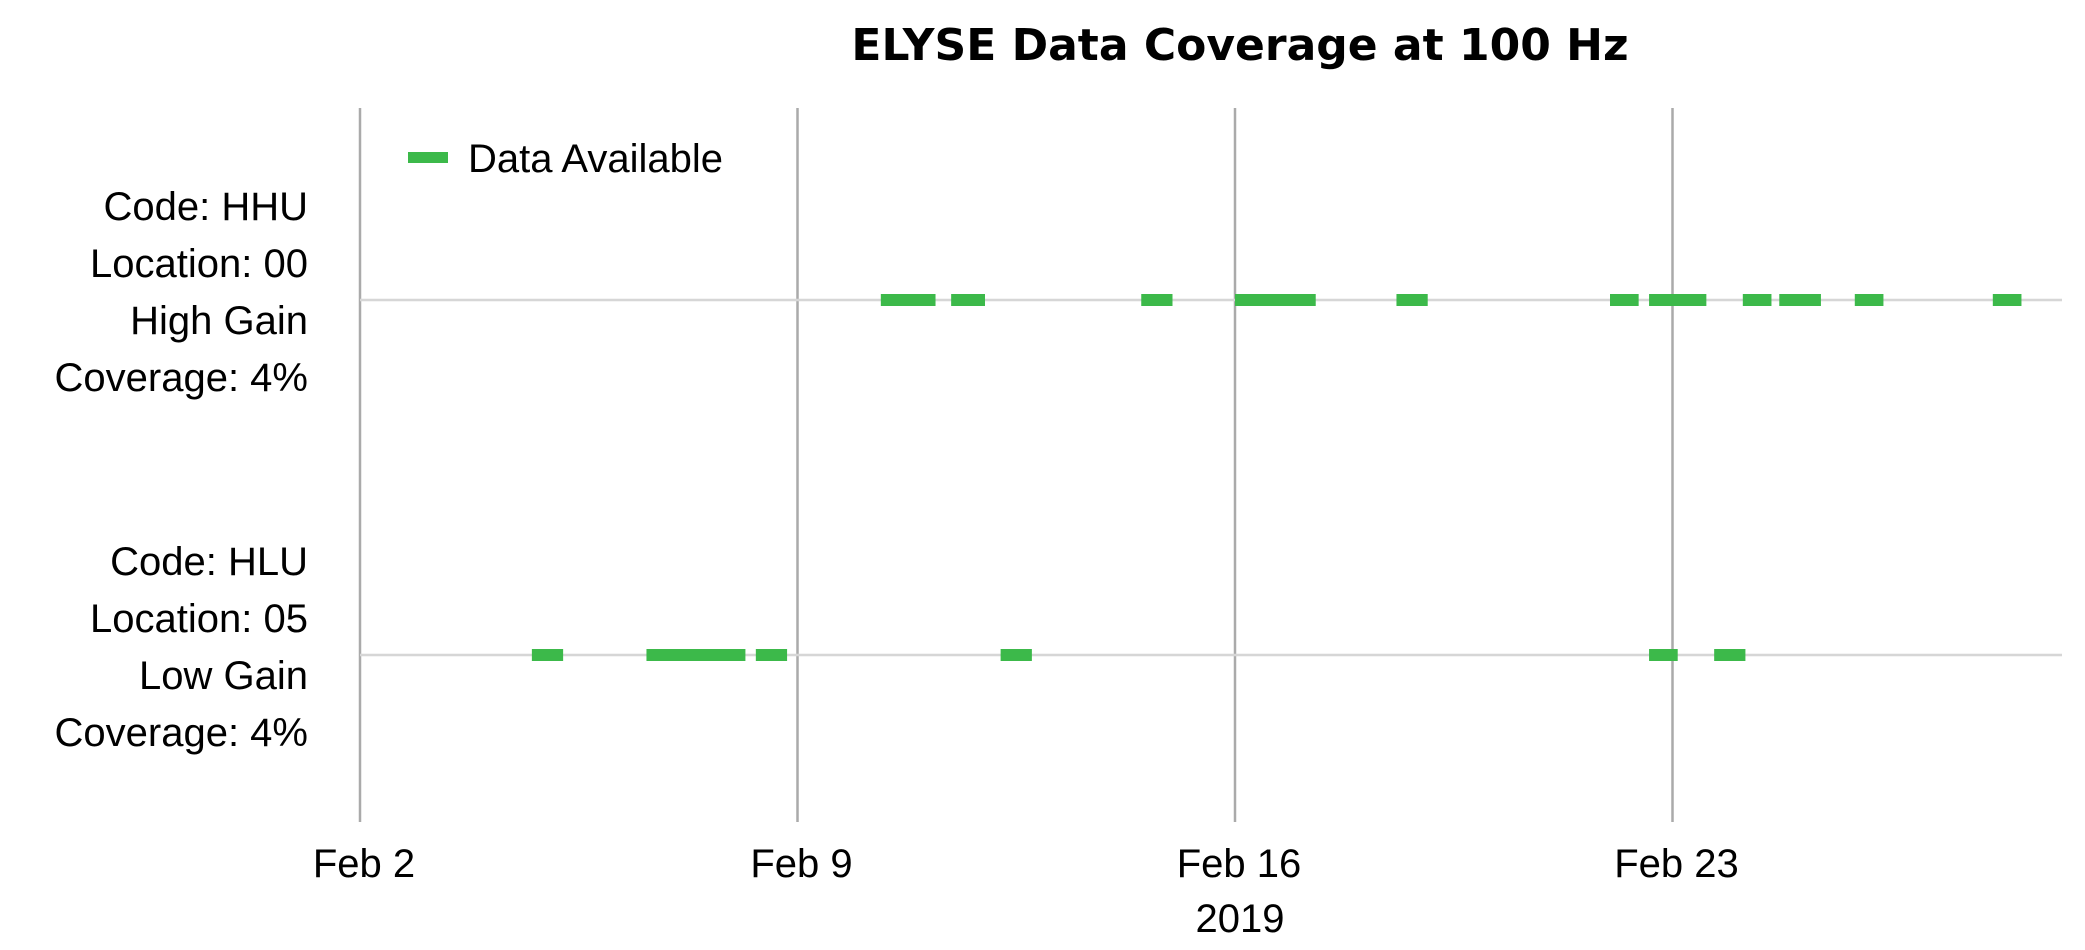 This screenshot has width=2085, height=950. Describe the element at coordinates (1240, 919) in the screenshot. I see `x-axis-label: 2019` at that location.